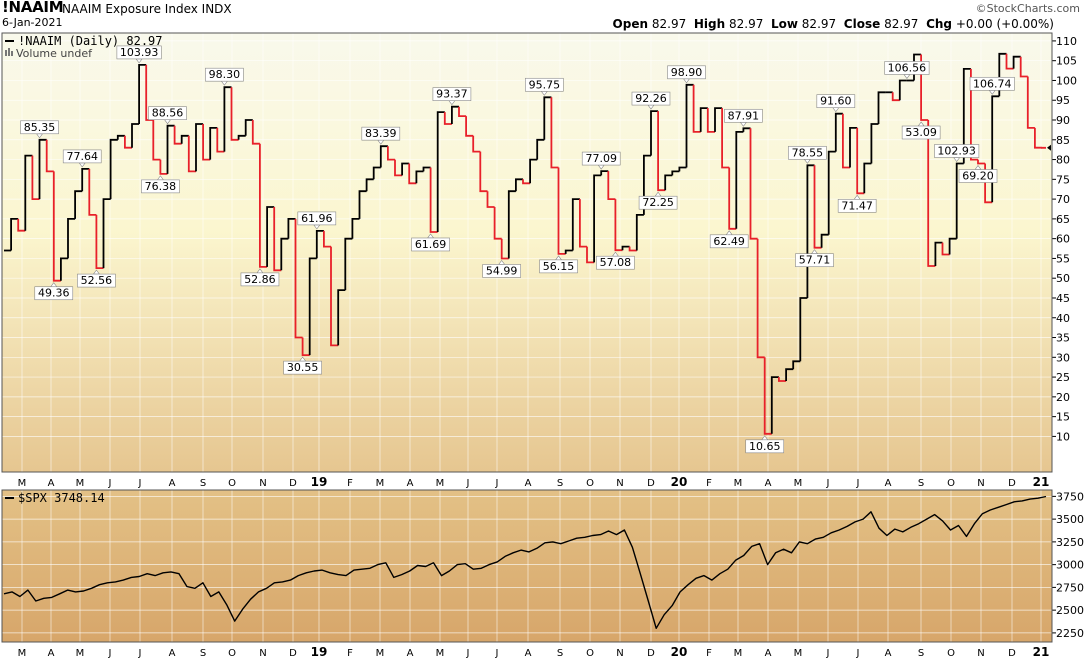 Image resolution: width=1086 pixels, height=660 pixels. Describe the element at coordinates (319, 482) in the screenshot. I see `x-tick-label: 19` at that location.